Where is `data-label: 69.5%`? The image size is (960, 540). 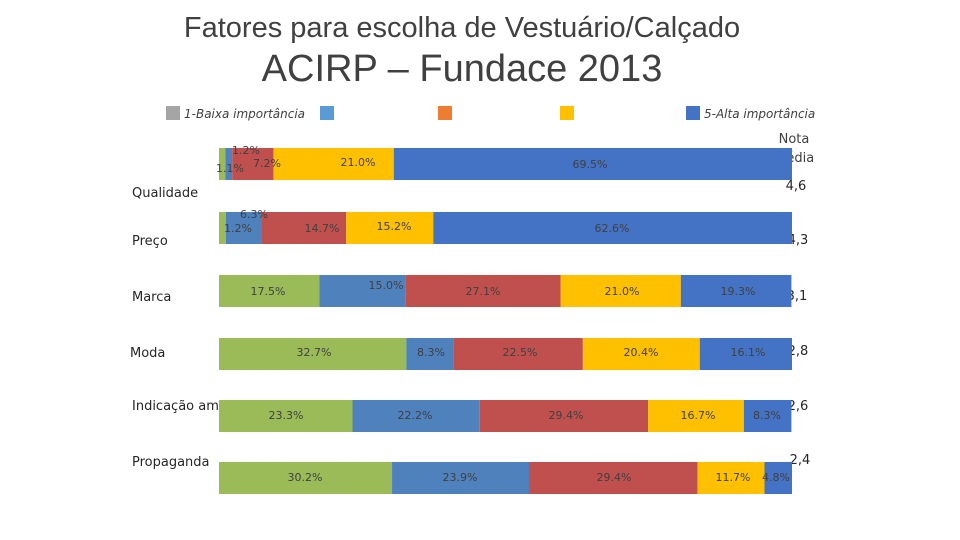 data-label: 69.5% is located at coordinates (590, 164).